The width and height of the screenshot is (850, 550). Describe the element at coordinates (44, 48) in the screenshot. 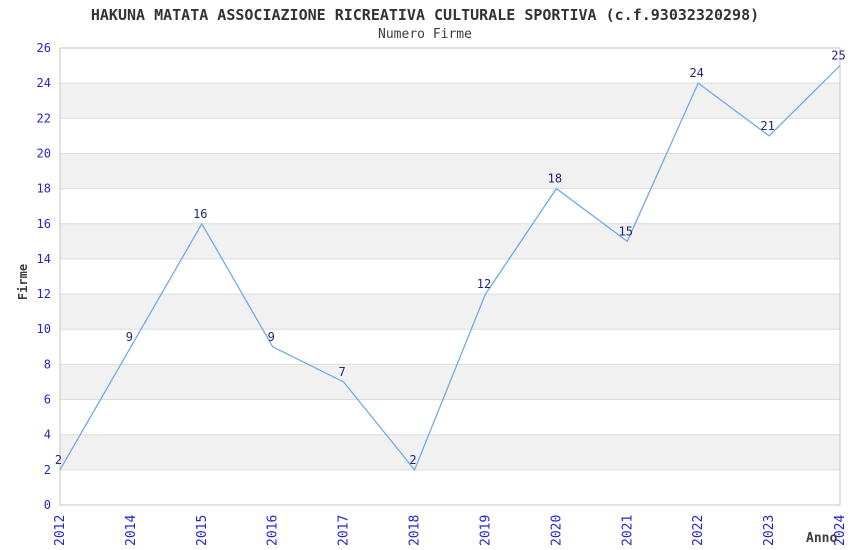

I see `y-tick-label: 26` at that location.